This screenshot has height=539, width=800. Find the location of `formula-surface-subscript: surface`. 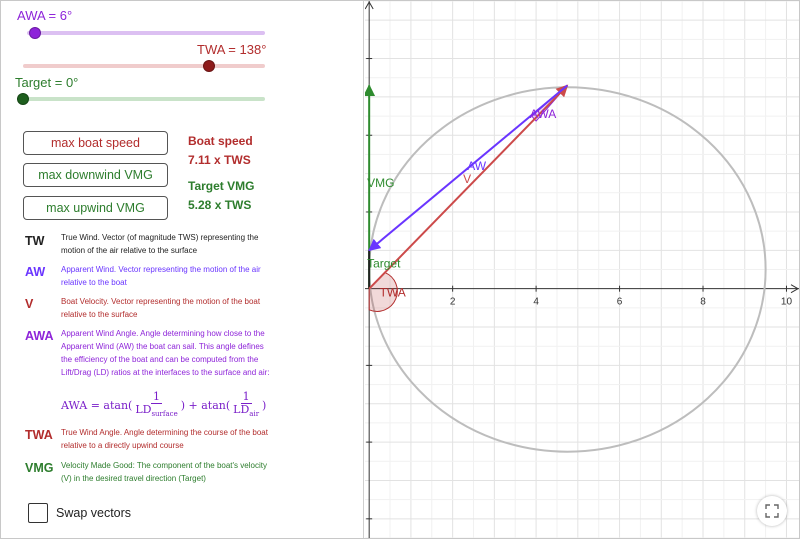

formula-surface-subscript: surface is located at coordinates (164, 414).